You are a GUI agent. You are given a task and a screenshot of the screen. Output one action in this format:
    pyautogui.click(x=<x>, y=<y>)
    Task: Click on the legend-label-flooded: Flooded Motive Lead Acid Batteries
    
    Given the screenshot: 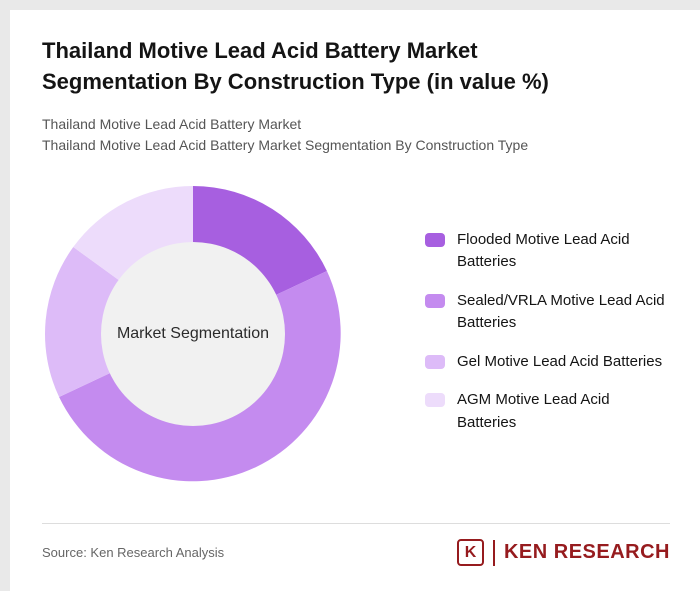 What is the action you would take?
    pyautogui.click(x=543, y=250)
    